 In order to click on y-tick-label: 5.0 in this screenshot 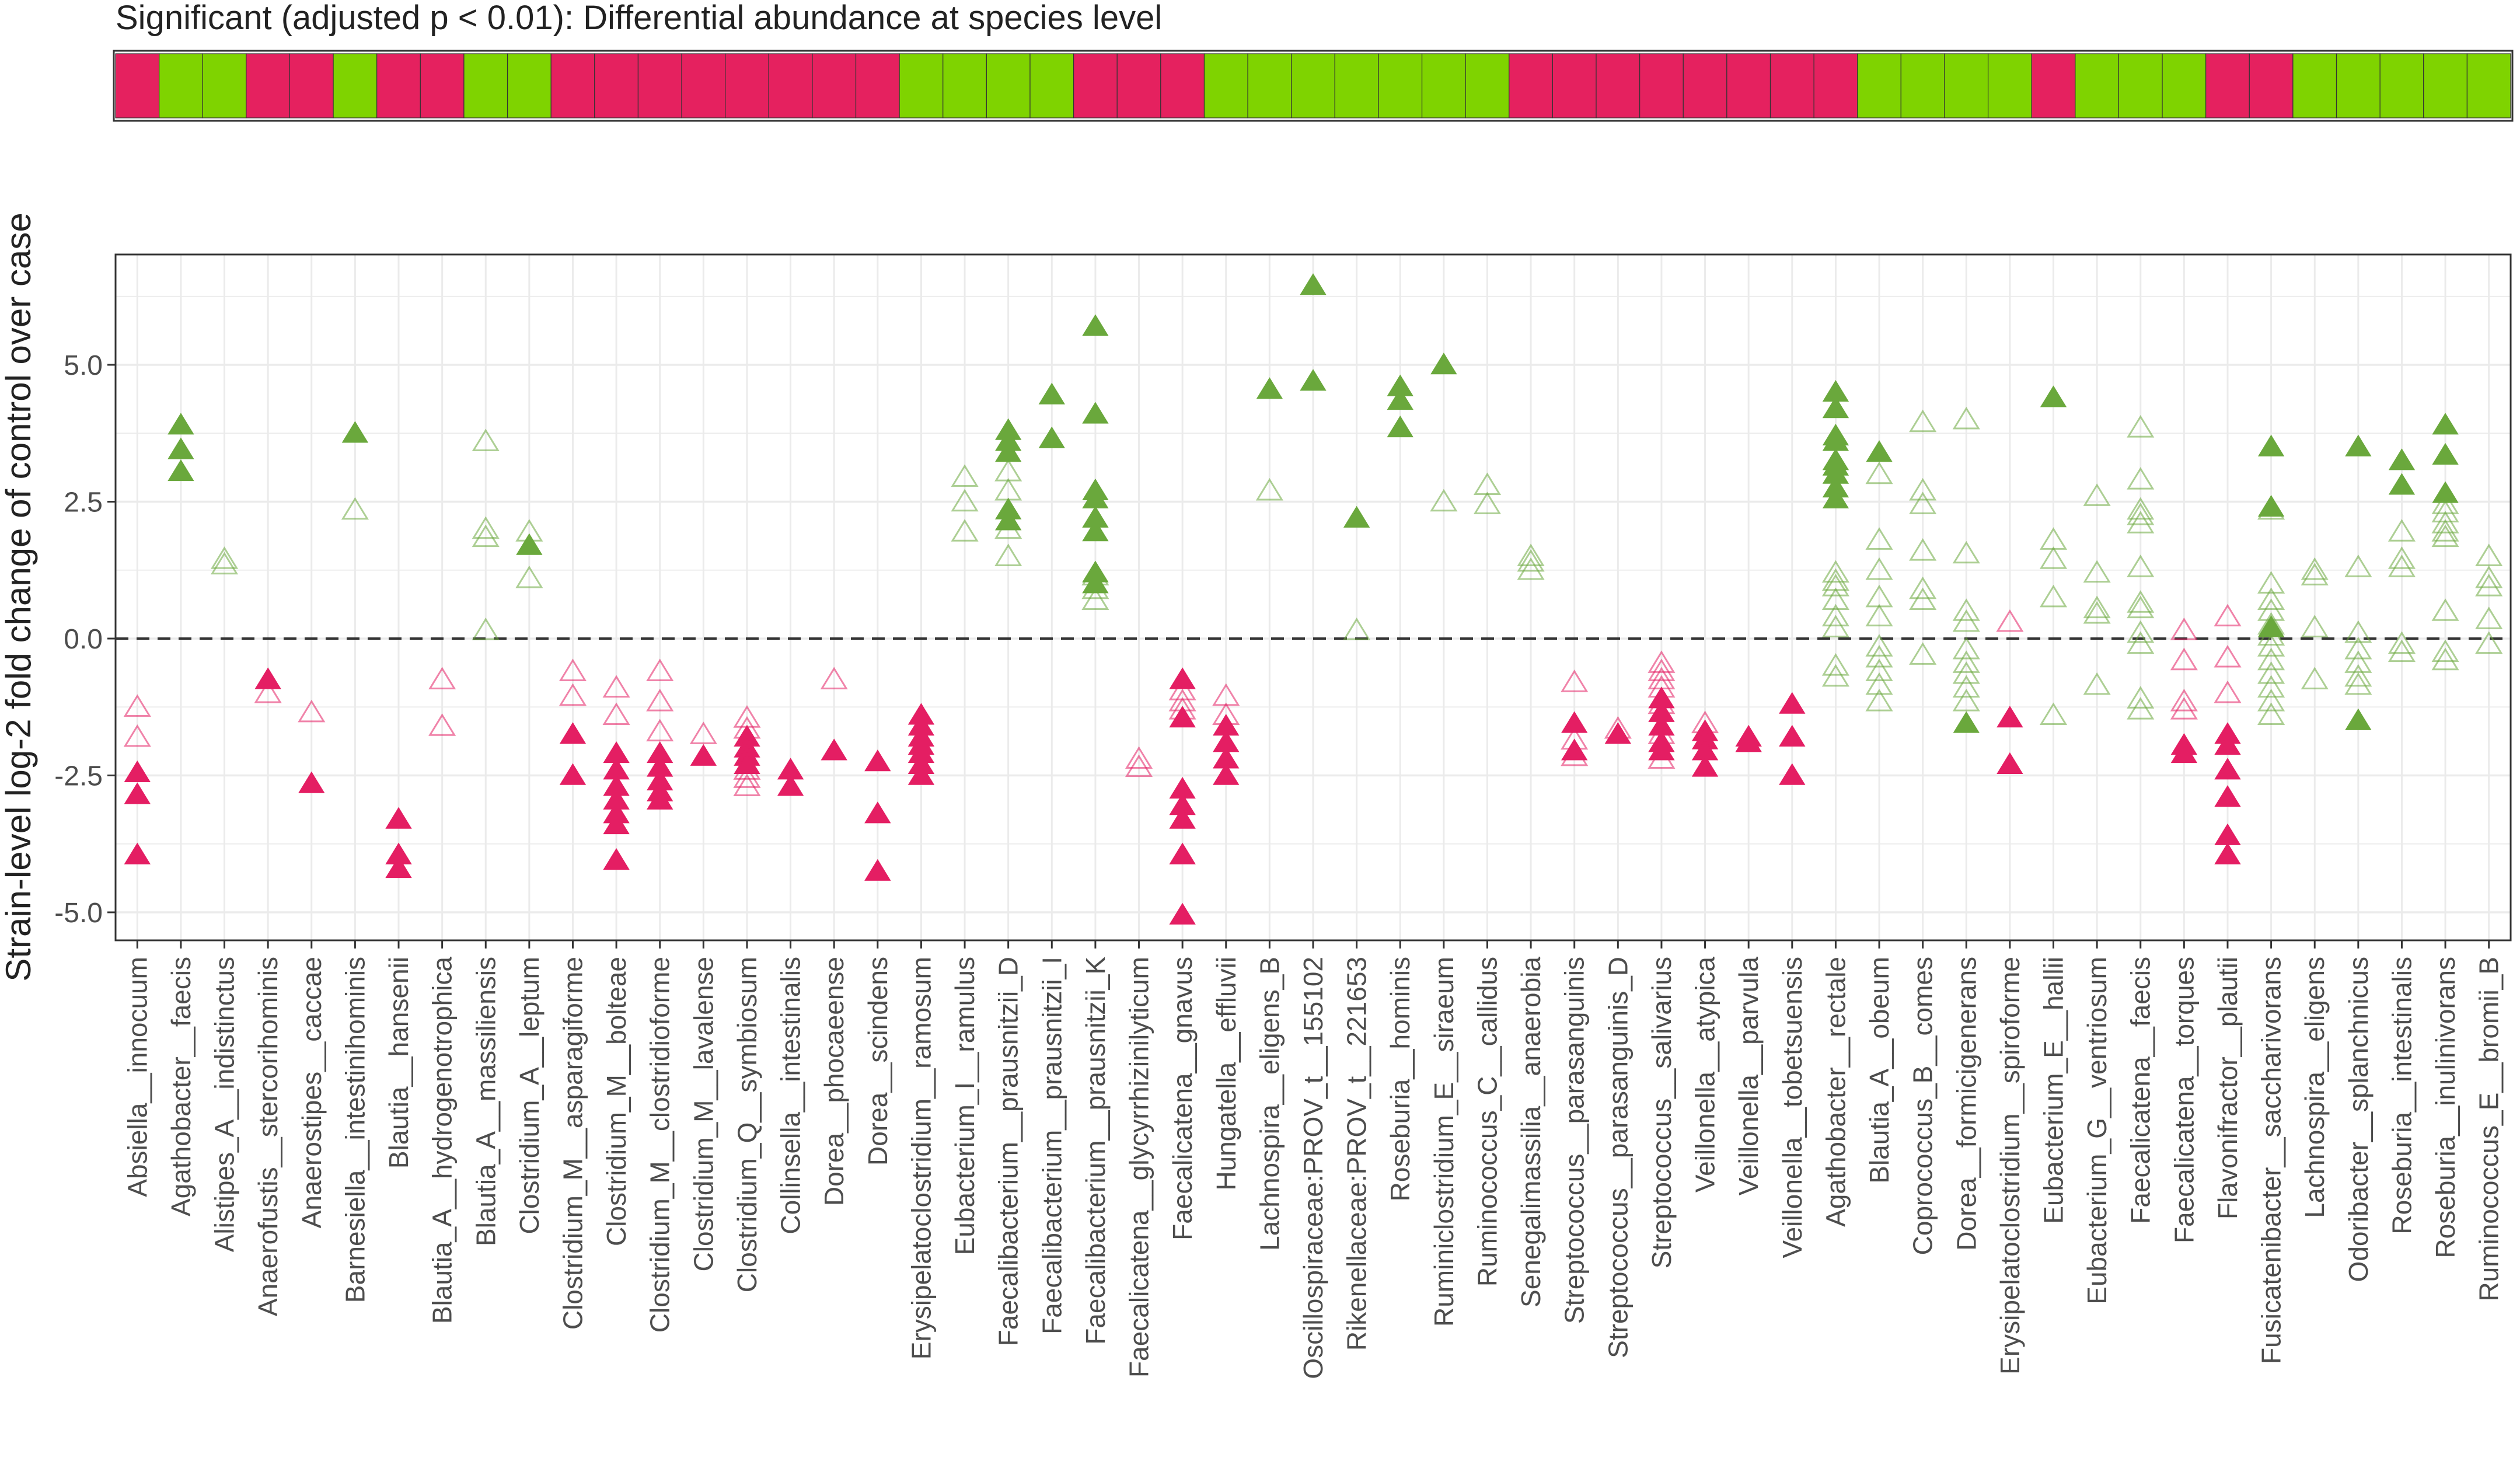, I will do `click(83, 366)`.